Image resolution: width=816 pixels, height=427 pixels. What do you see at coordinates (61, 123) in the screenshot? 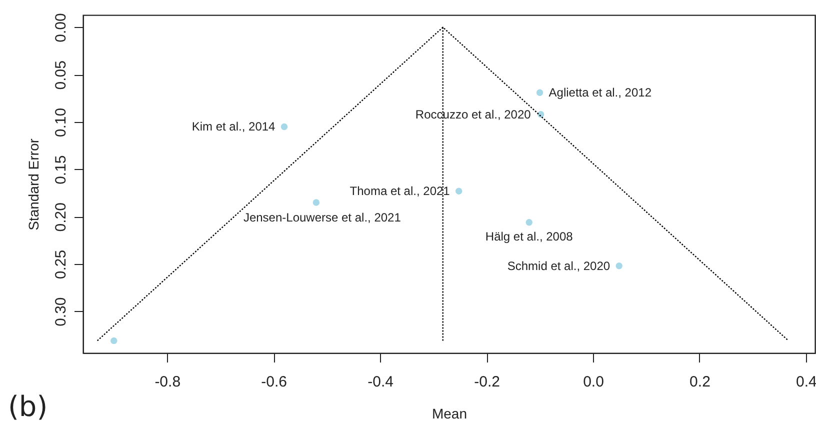
I see `y-tick-label: 0.10` at bounding box center [61, 123].